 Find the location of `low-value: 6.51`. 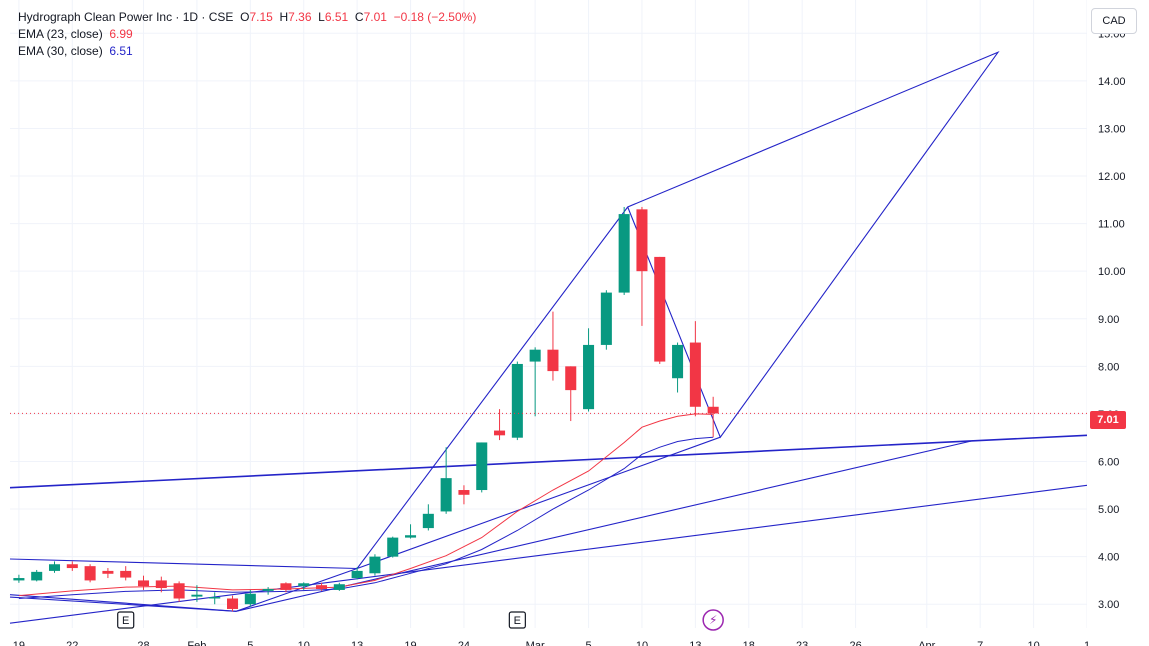

low-value: 6.51 is located at coordinates (336, 17).